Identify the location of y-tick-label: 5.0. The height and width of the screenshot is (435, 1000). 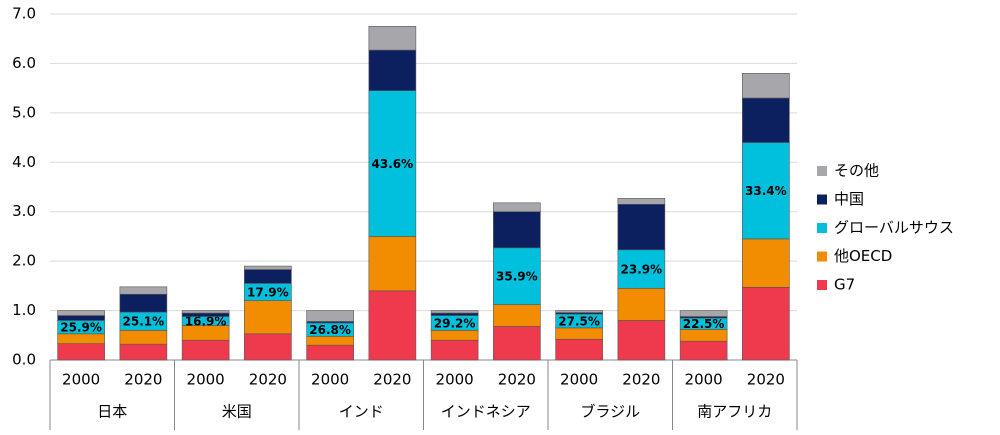
(24, 112).